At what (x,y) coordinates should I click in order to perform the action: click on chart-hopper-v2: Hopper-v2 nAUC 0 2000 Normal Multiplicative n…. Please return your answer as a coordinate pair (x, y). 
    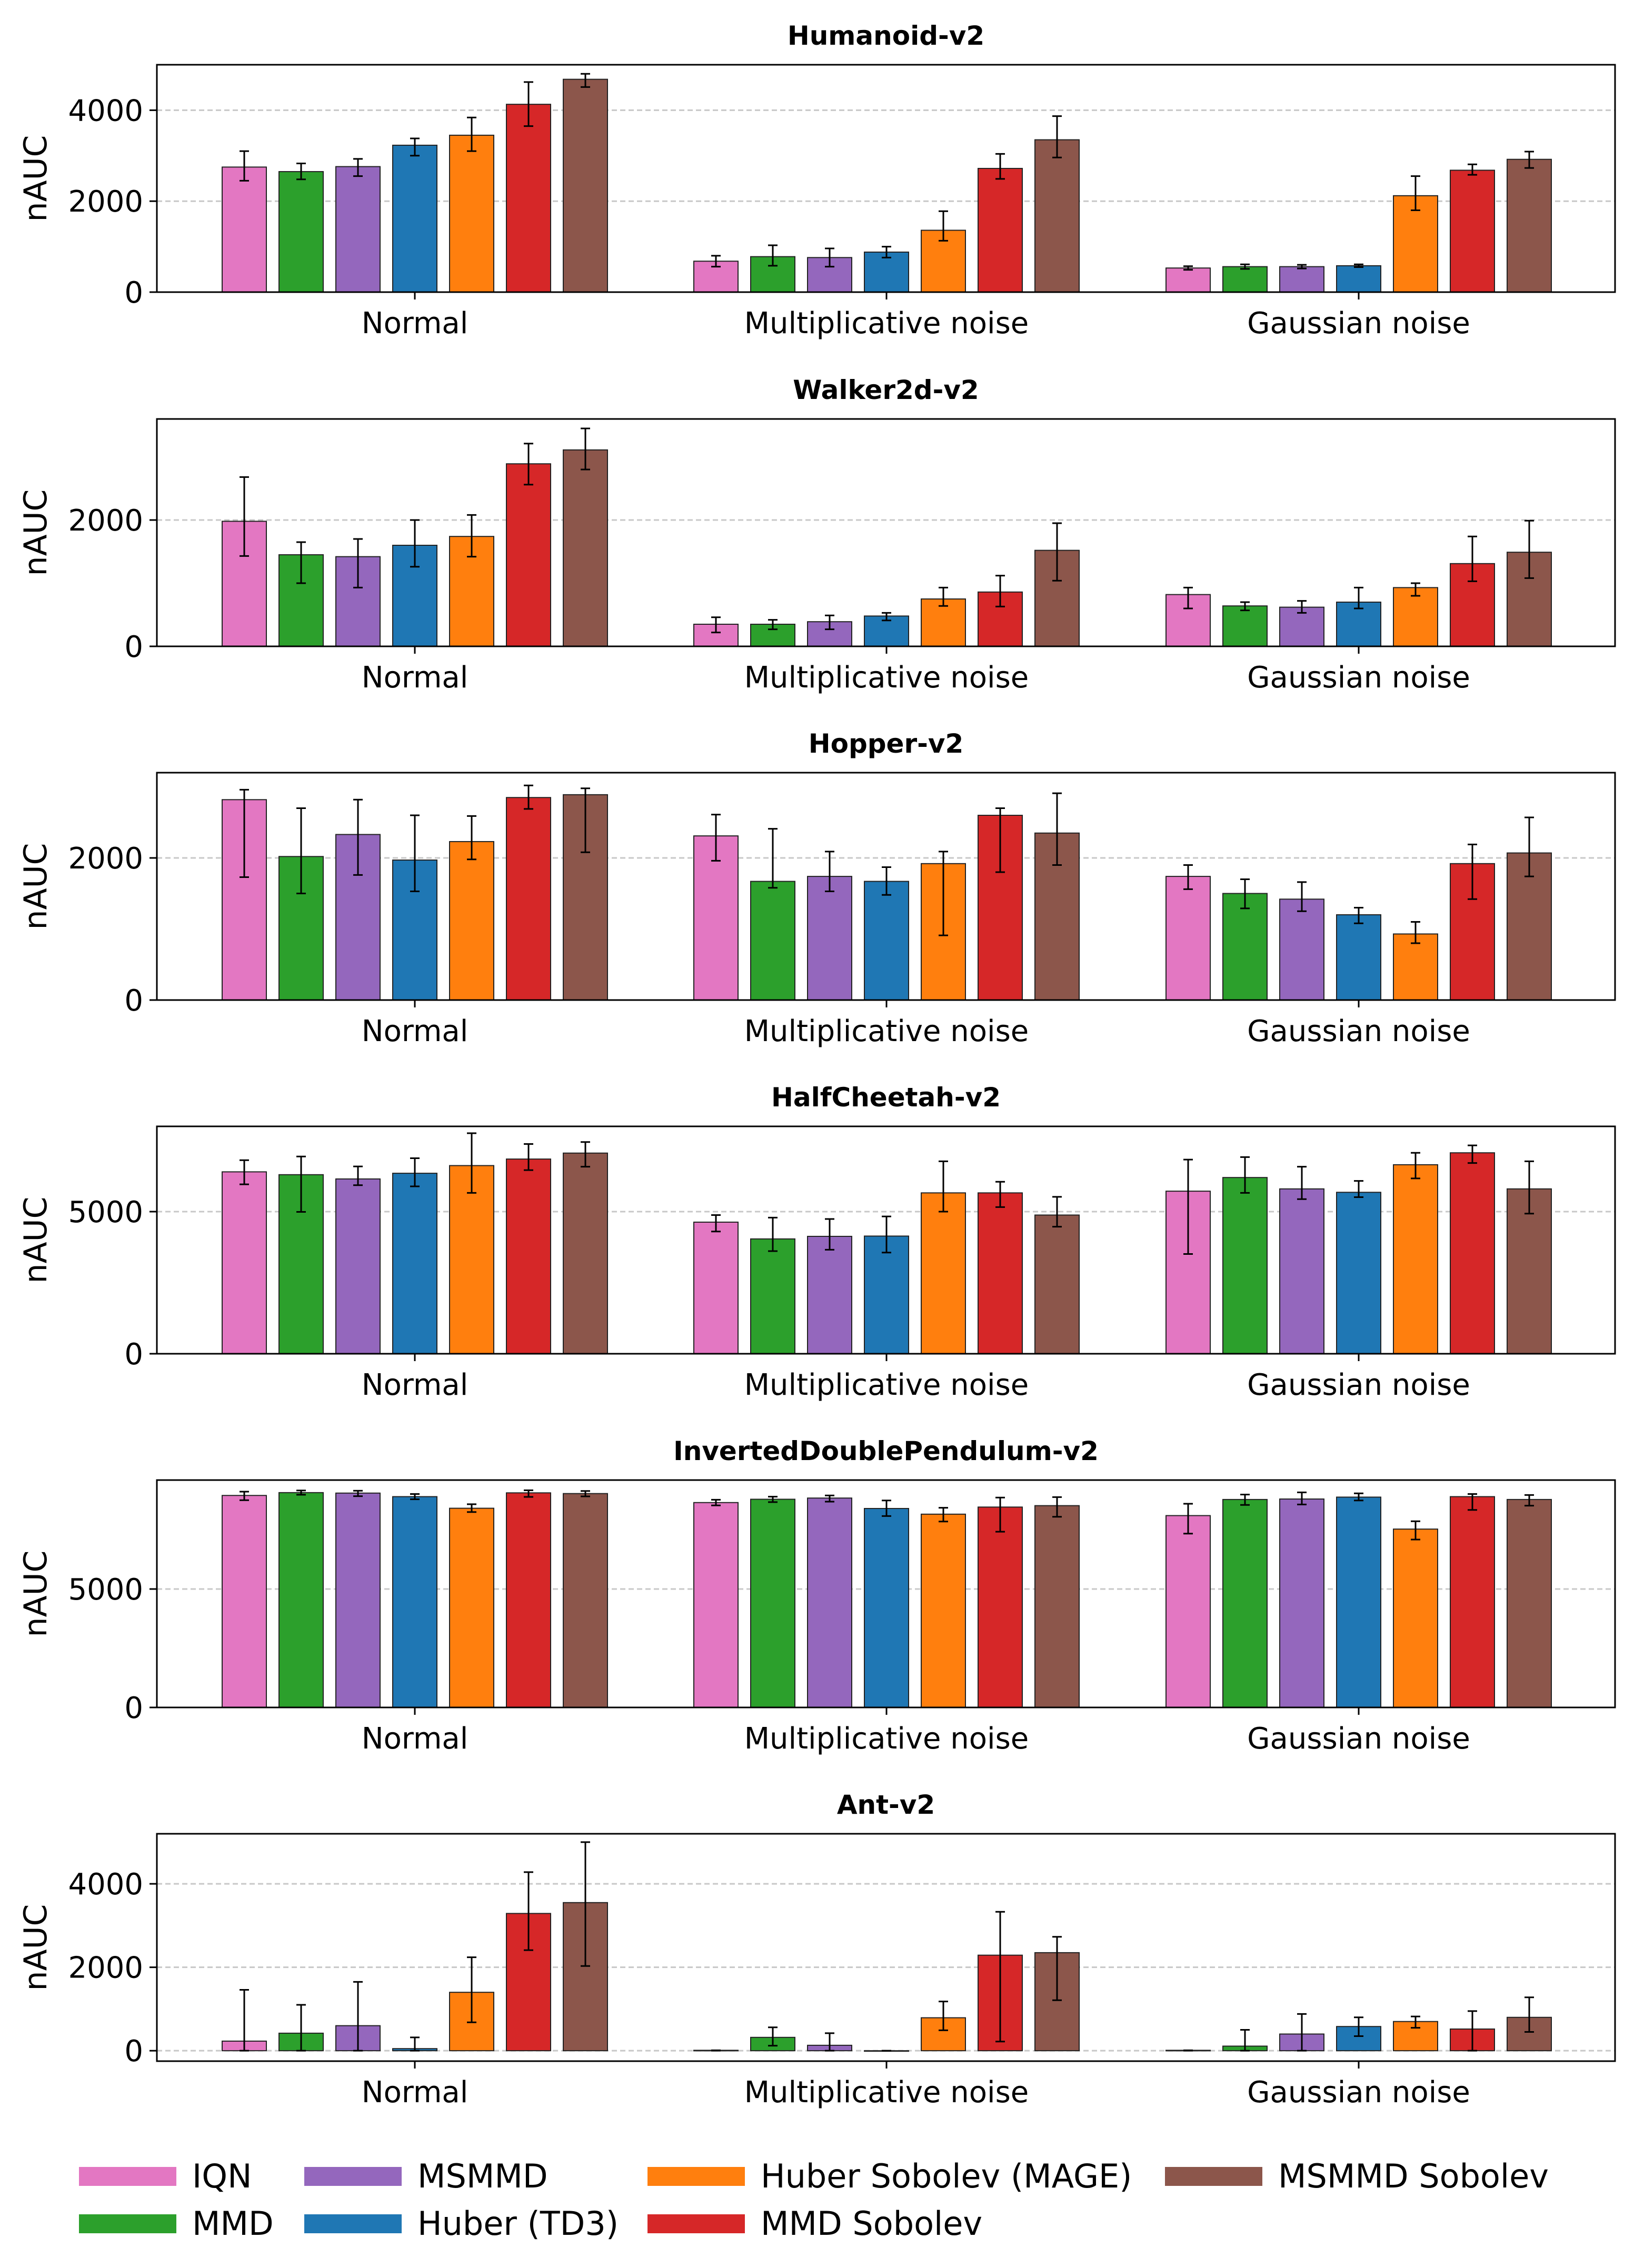
    Looking at the image, I should click on (816, 888).